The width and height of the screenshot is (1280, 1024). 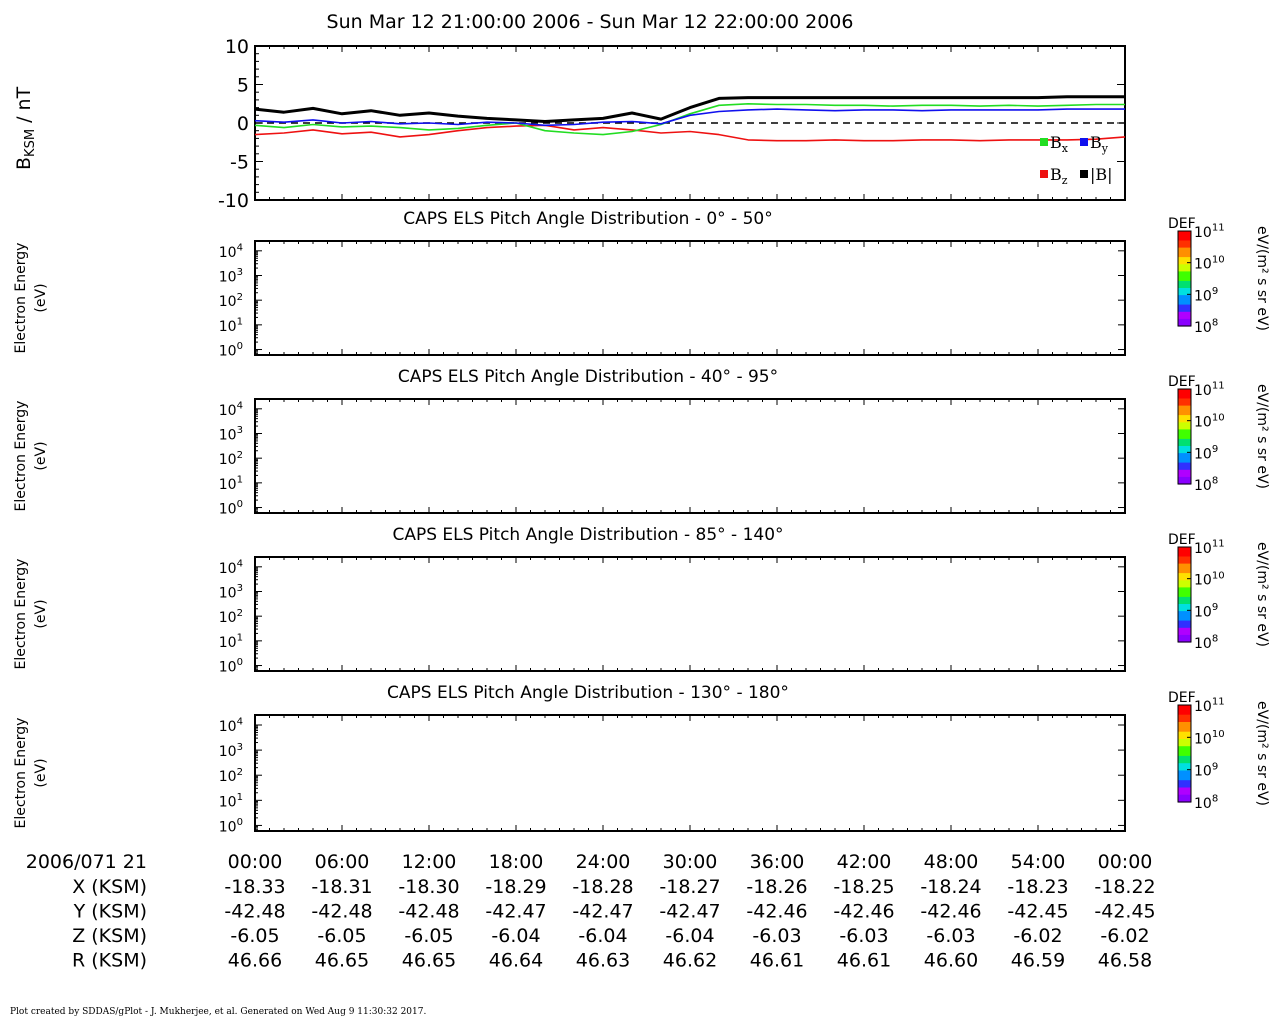 What do you see at coordinates (1059, 176) in the screenshot?
I see `legend-label-bz: Bz` at bounding box center [1059, 176].